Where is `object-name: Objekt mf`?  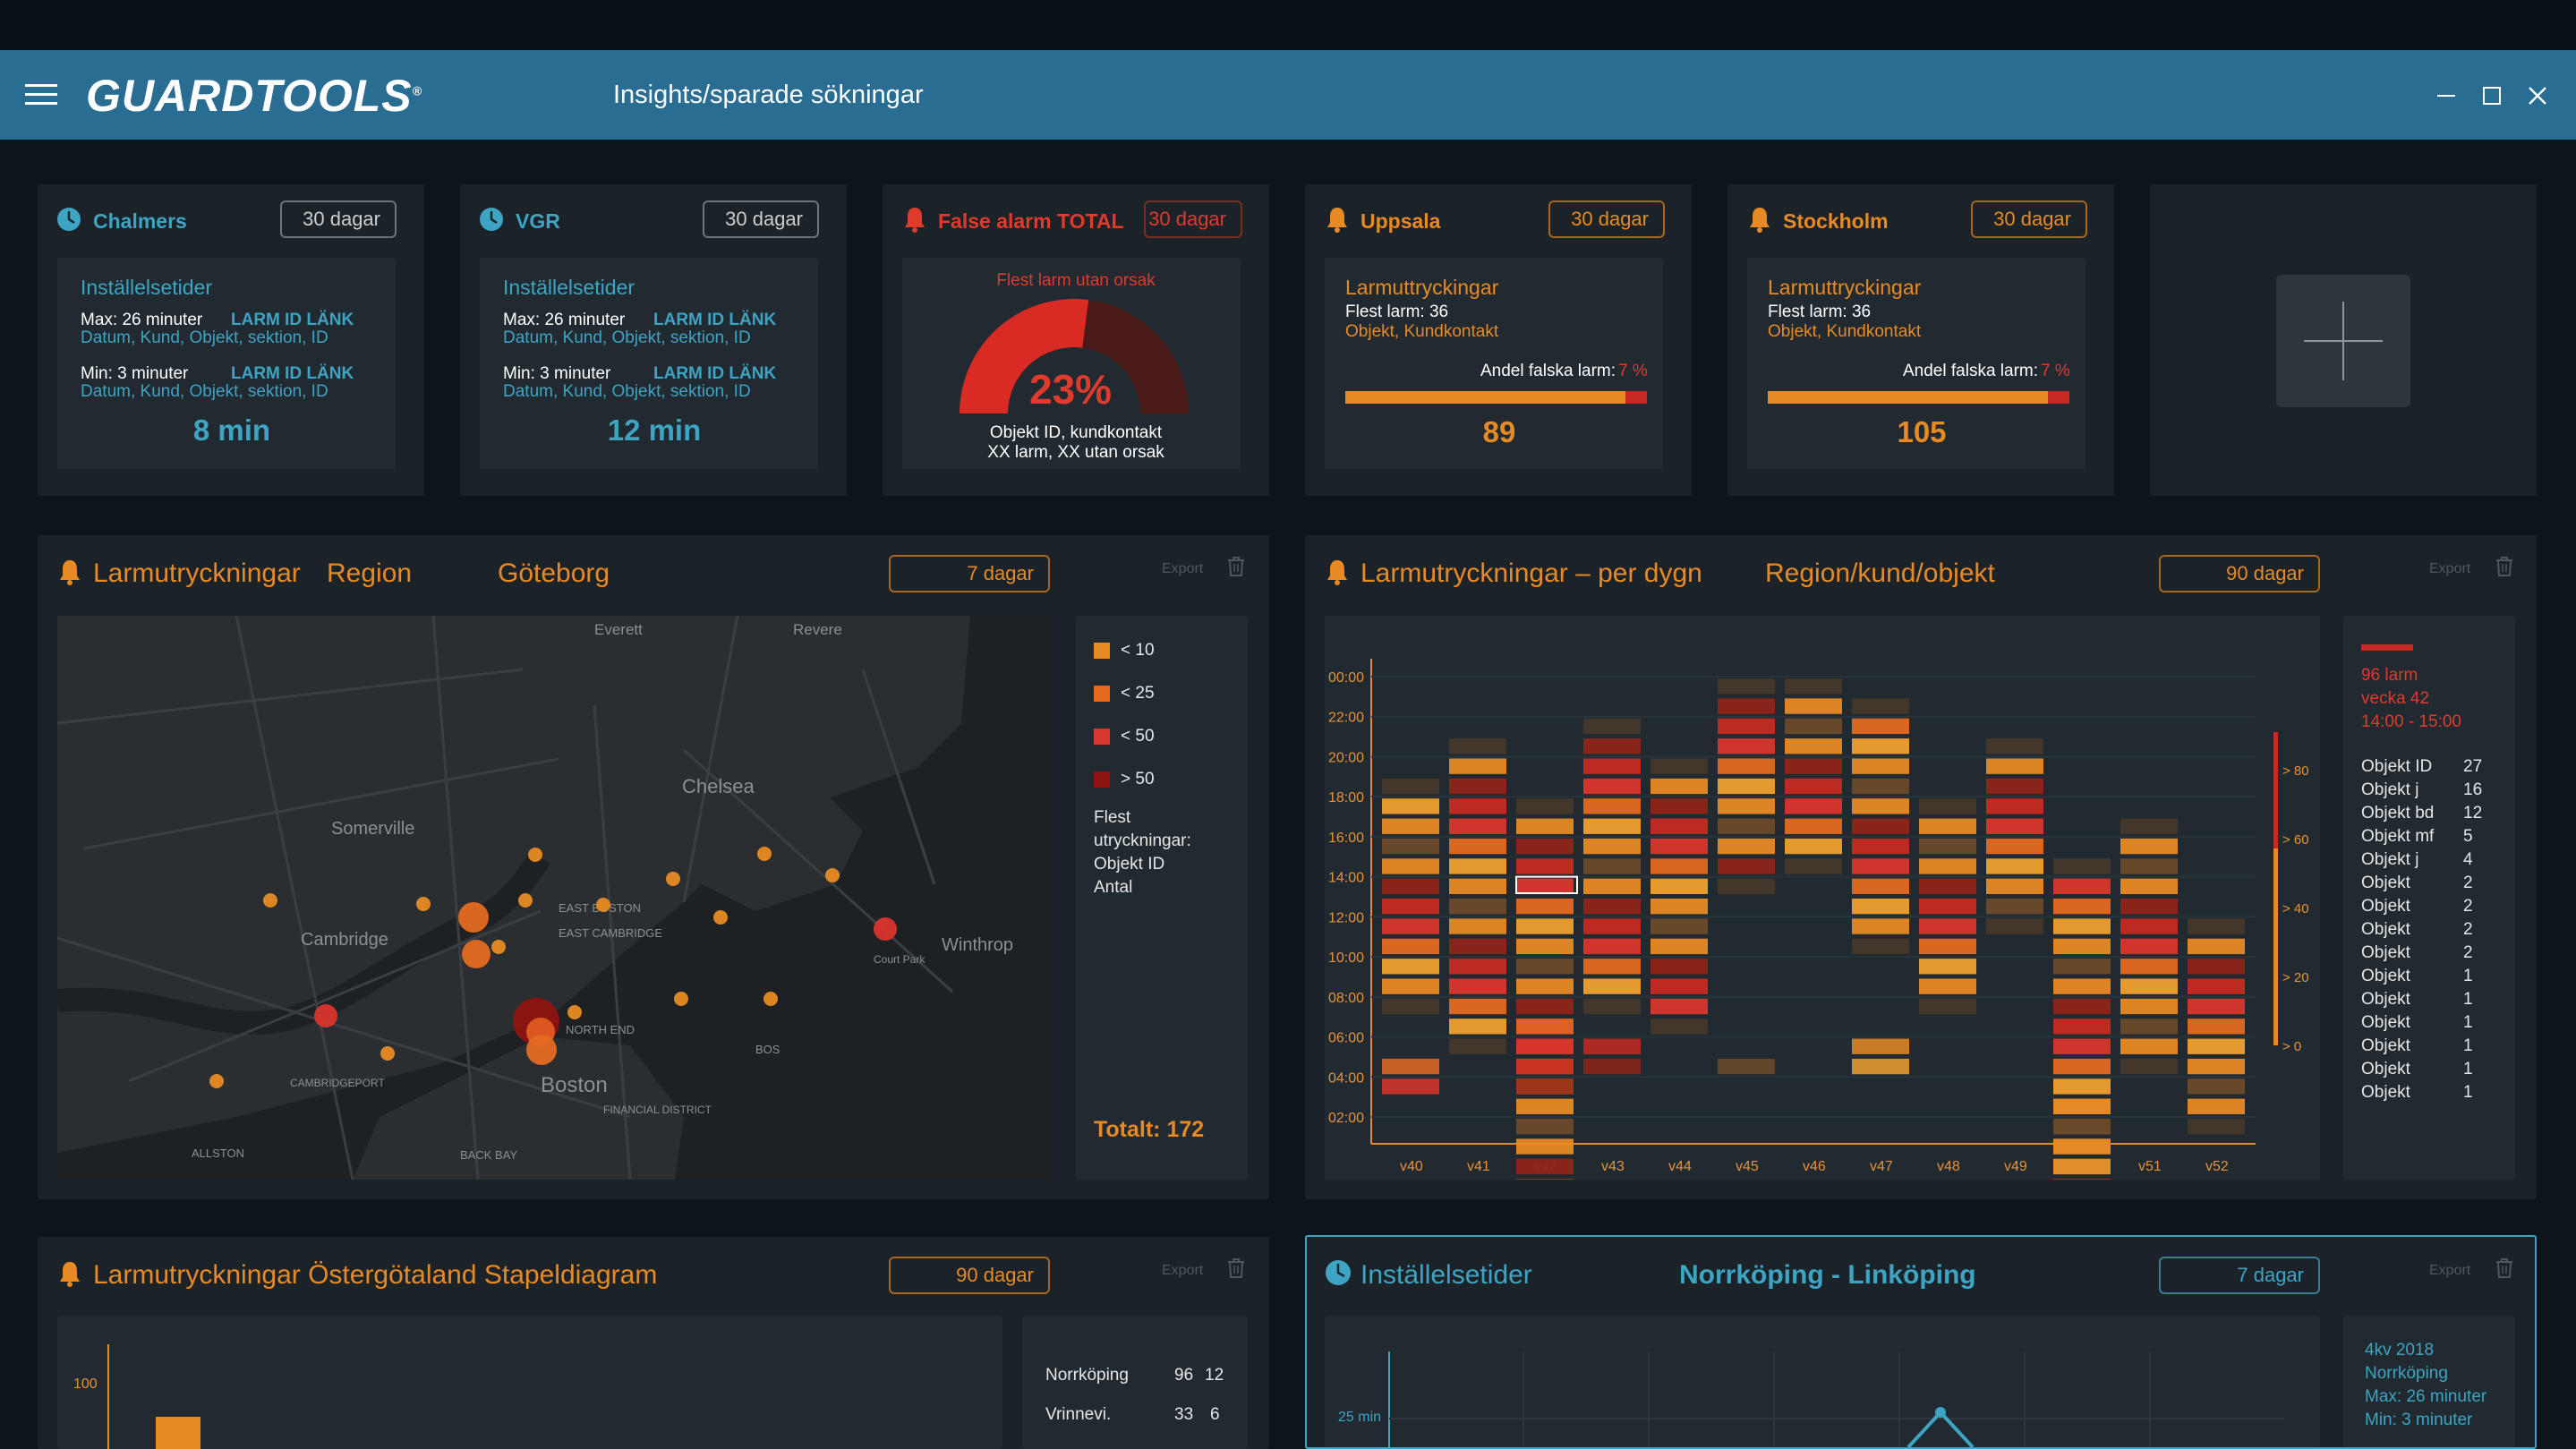 object-name: Objekt mf is located at coordinates (2398, 836).